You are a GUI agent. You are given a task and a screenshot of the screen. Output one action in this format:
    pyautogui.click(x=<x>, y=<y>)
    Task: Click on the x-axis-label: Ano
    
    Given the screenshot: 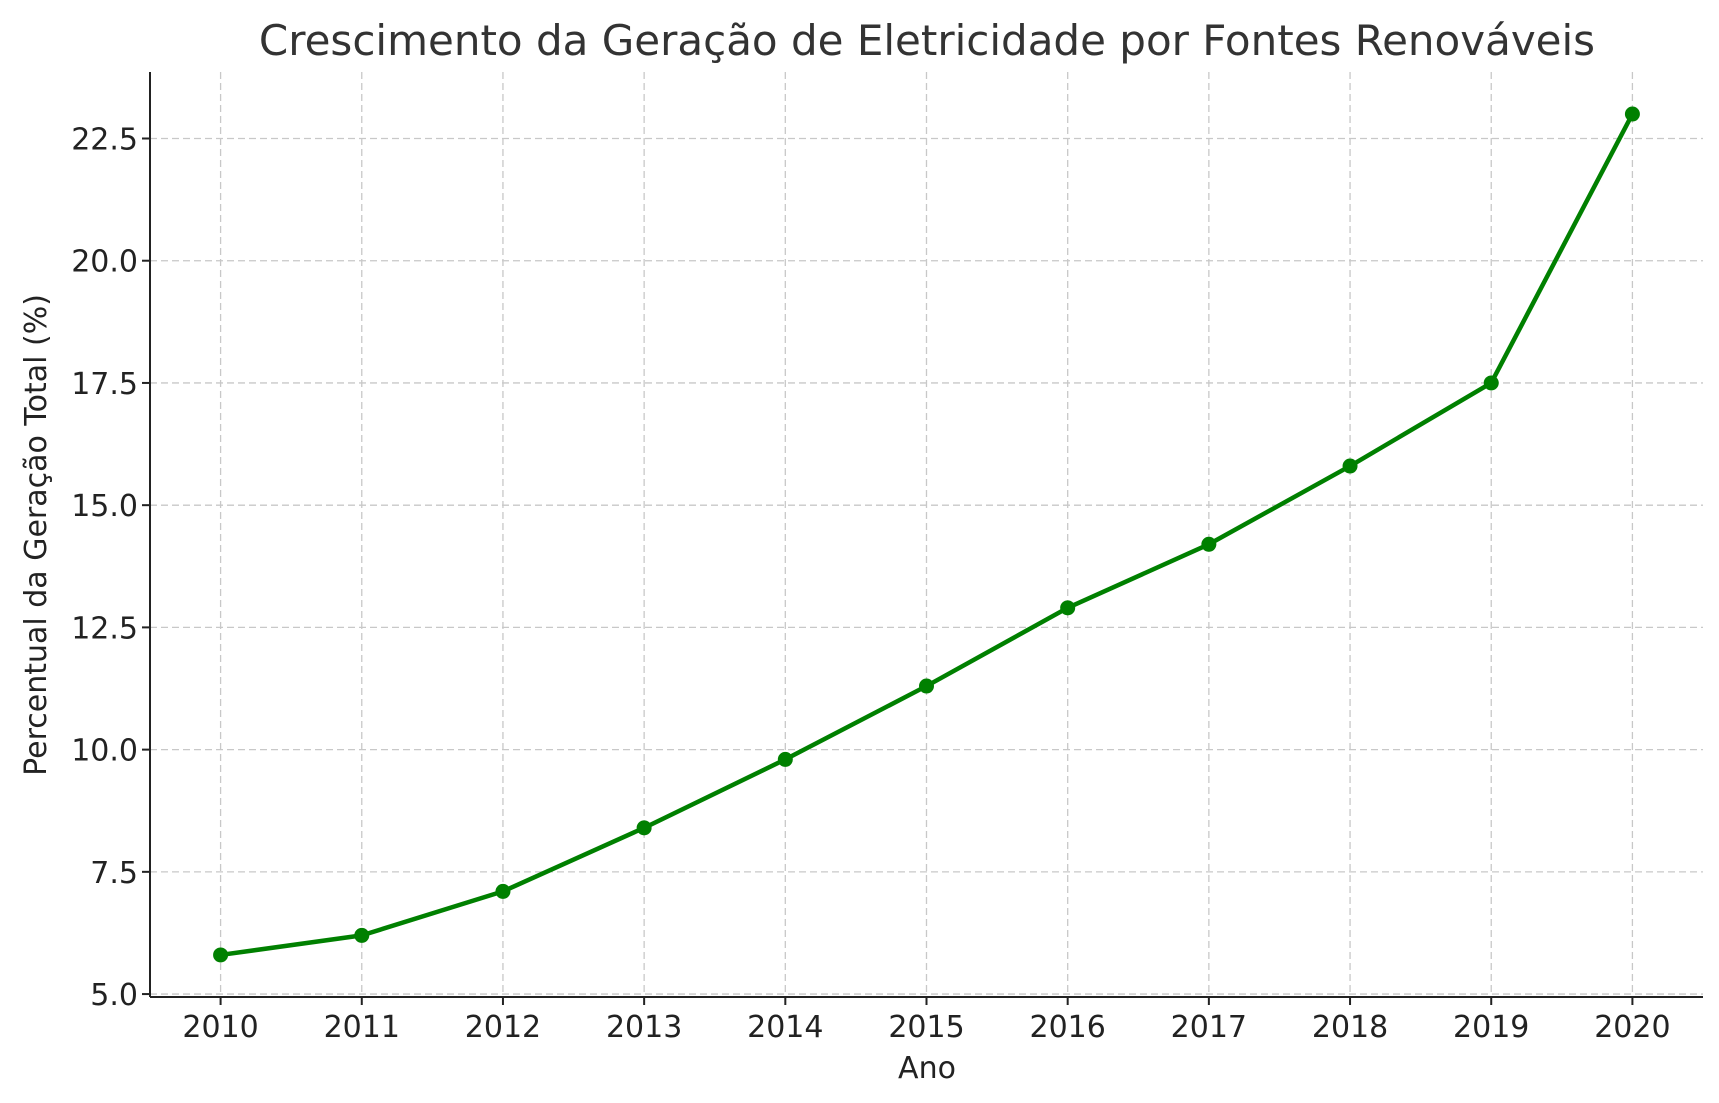 What is the action you would take?
    pyautogui.click(x=927, y=1068)
    